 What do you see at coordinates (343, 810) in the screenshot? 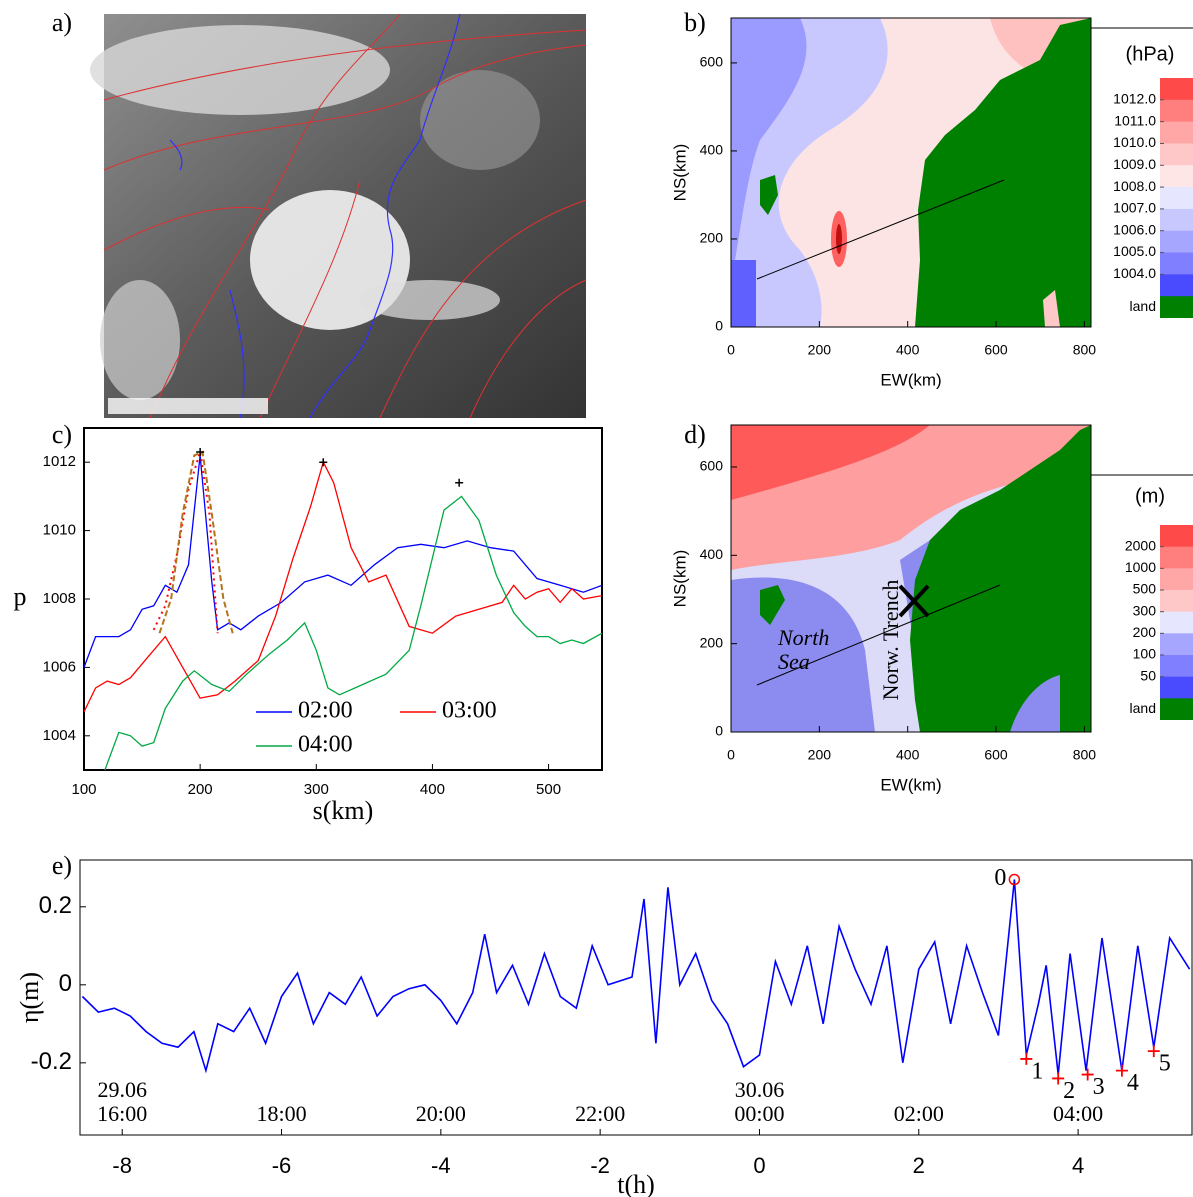
I see `x-axis-label: s(km)` at bounding box center [343, 810].